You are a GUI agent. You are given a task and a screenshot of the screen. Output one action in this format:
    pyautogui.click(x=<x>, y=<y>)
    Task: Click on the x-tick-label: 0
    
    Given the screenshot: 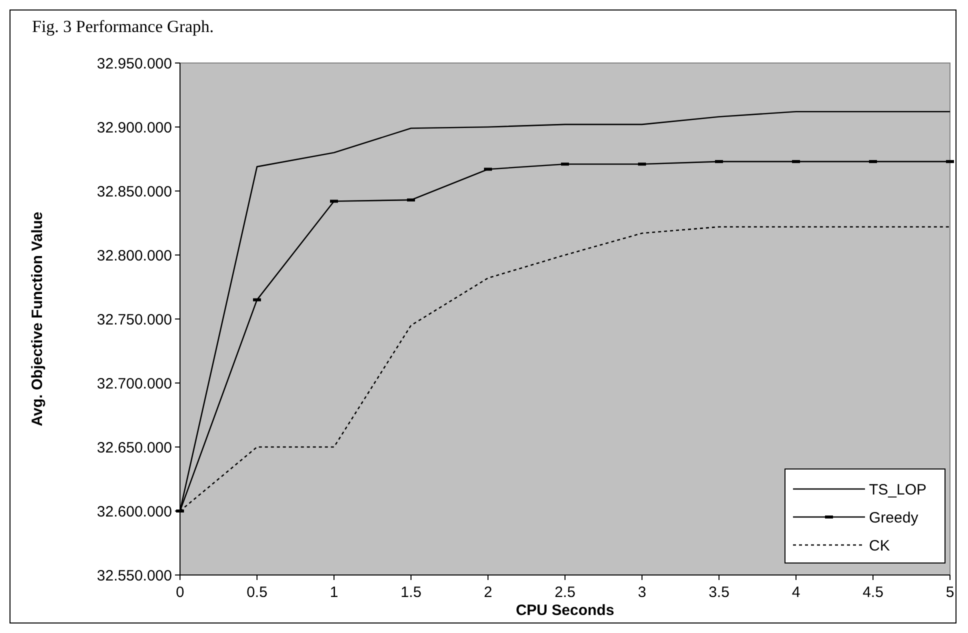 What is the action you would take?
    pyautogui.click(x=180, y=592)
    